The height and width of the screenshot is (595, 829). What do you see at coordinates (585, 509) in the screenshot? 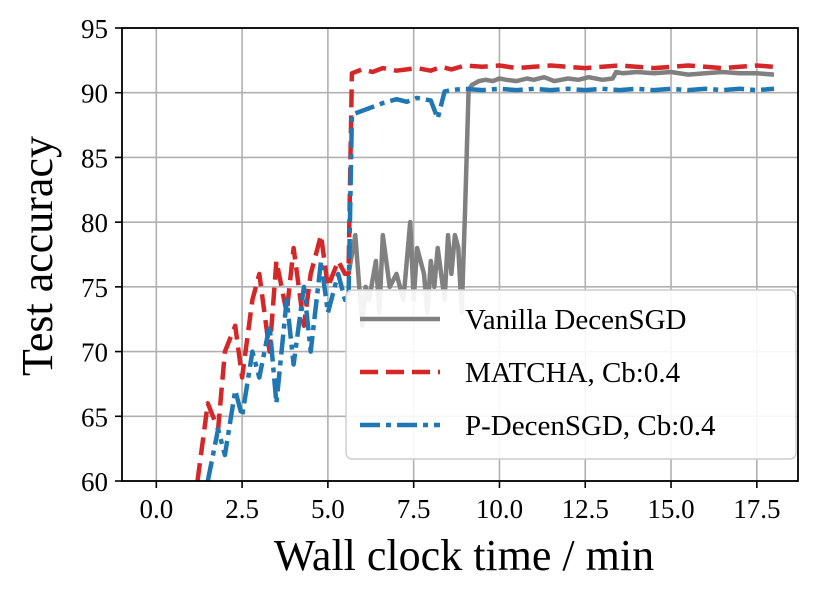
I see `x-tick-label-12-5: 12.5` at bounding box center [585, 509].